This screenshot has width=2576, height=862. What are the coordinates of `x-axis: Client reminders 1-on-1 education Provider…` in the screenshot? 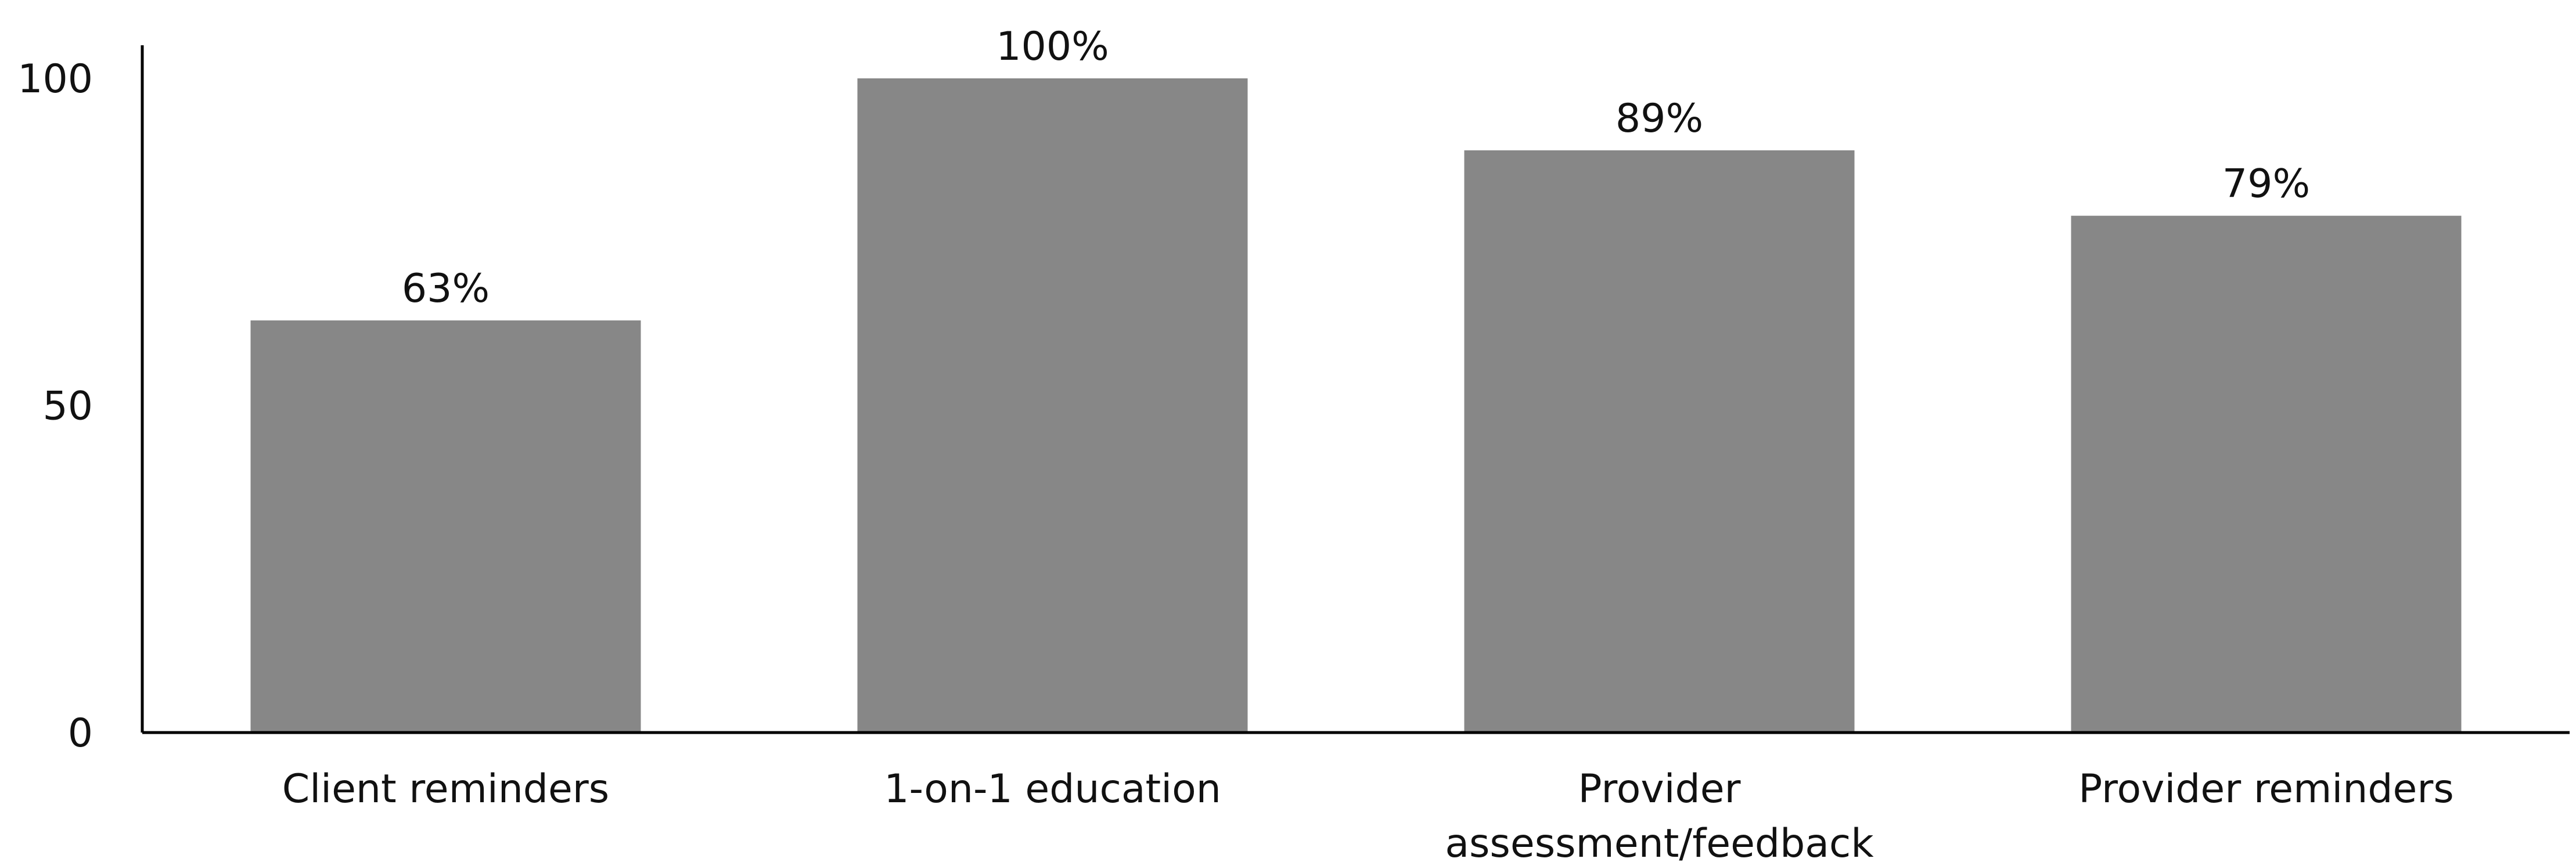 It's located at (1356, 796).